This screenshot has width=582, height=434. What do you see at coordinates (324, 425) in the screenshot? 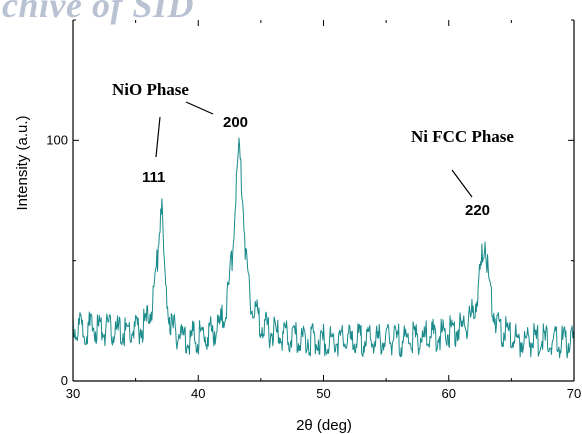
I see `x-axis-title: 2θ (deg)` at bounding box center [324, 425].